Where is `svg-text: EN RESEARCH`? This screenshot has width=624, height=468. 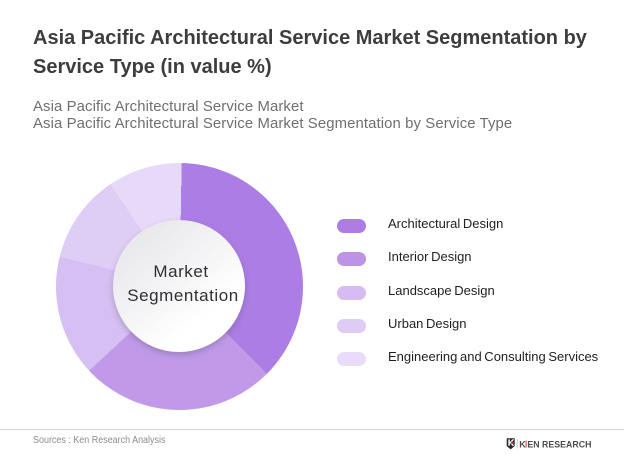 svg-text: EN RESEARCH is located at coordinates (559, 444).